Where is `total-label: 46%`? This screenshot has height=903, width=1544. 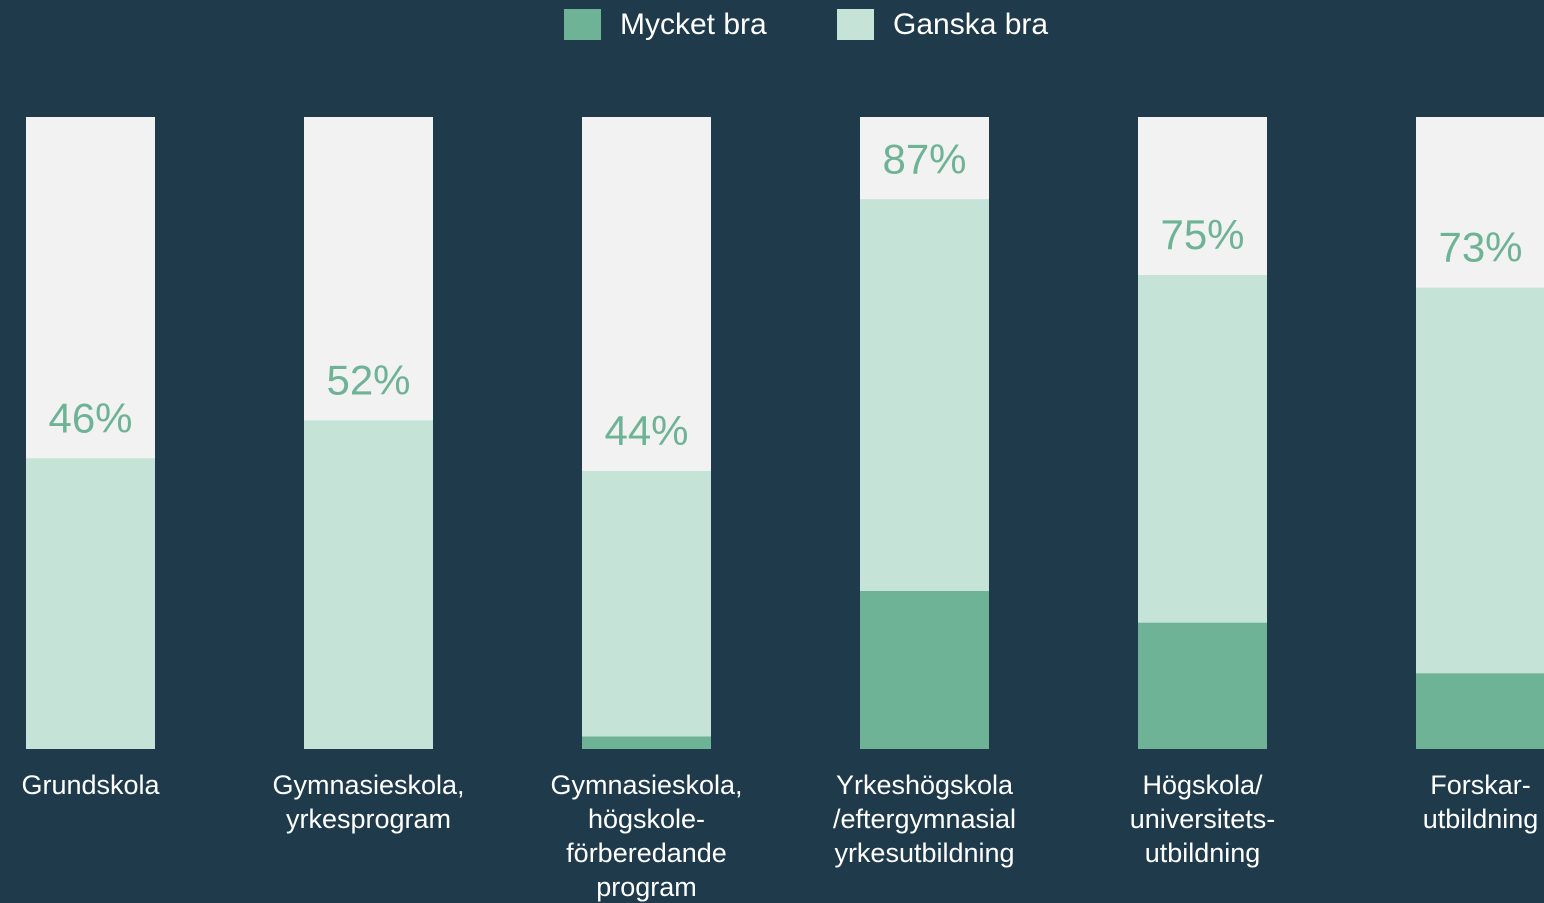 total-label: 46% is located at coordinates (90, 417).